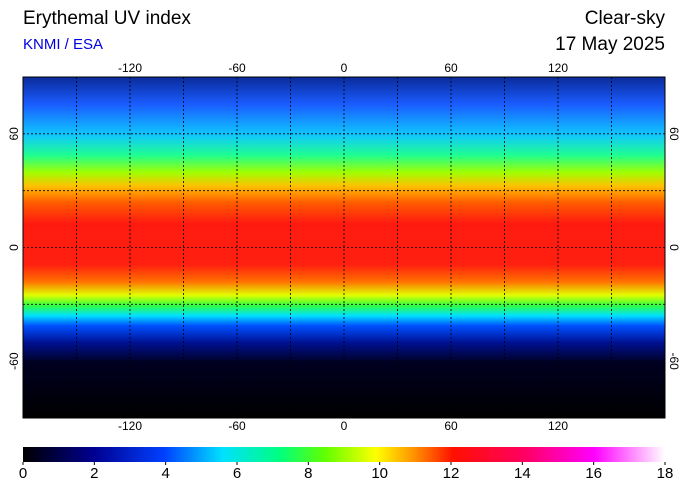  What do you see at coordinates (107, 18) in the screenshot?
I see `title: Erythemal UV index` at bounding box center [107, 18].